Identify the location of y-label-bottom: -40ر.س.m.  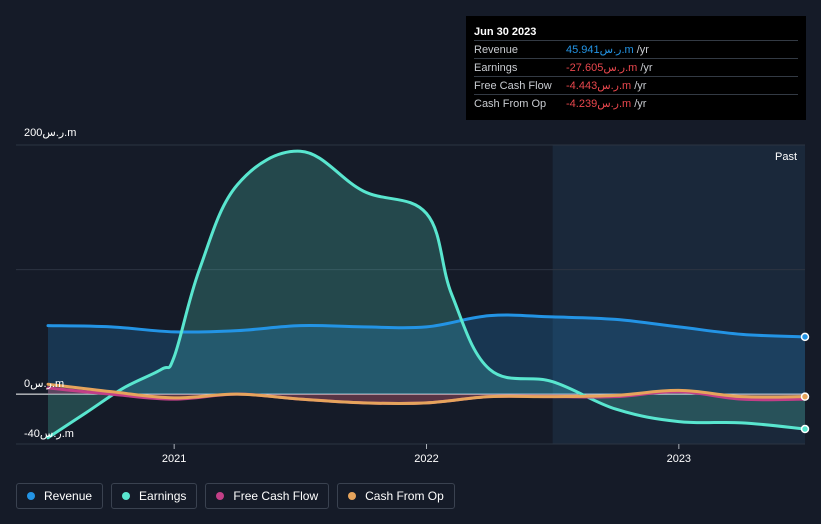
(49, 434).